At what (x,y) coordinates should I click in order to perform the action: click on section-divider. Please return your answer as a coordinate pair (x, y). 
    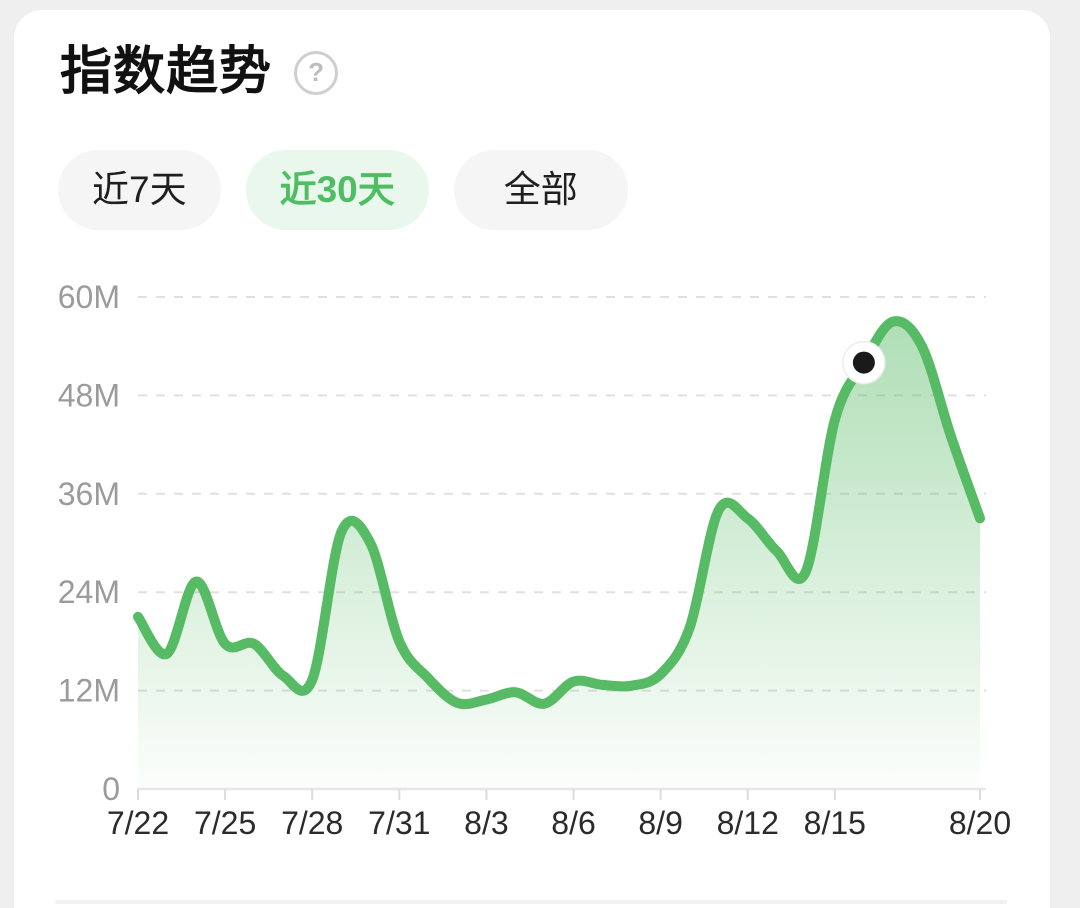
    Looking at the image, I should click on (531, 902).